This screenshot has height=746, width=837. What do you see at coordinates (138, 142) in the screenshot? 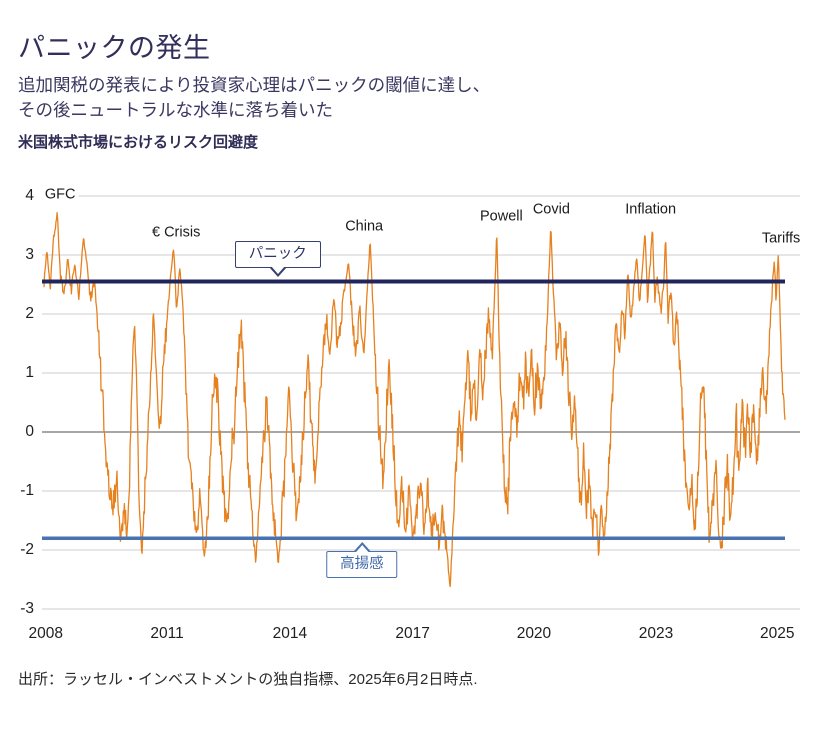
I see `chart-measure-label: 米国株式市場におけるリスク回避度` at bounding box center [138, 142].